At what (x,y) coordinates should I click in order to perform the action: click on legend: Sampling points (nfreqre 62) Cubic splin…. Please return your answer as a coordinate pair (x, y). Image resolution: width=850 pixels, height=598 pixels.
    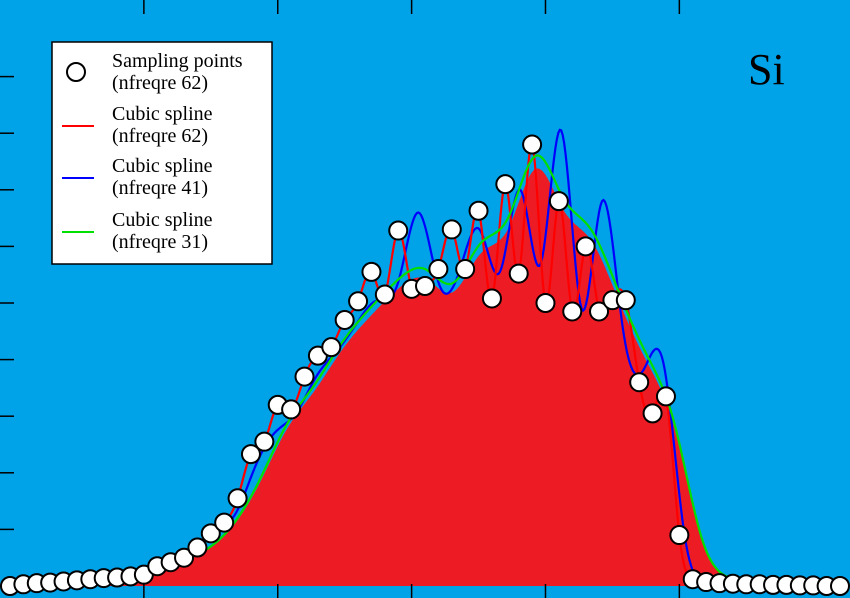
    Looking at the image, I should click on (162, 153).